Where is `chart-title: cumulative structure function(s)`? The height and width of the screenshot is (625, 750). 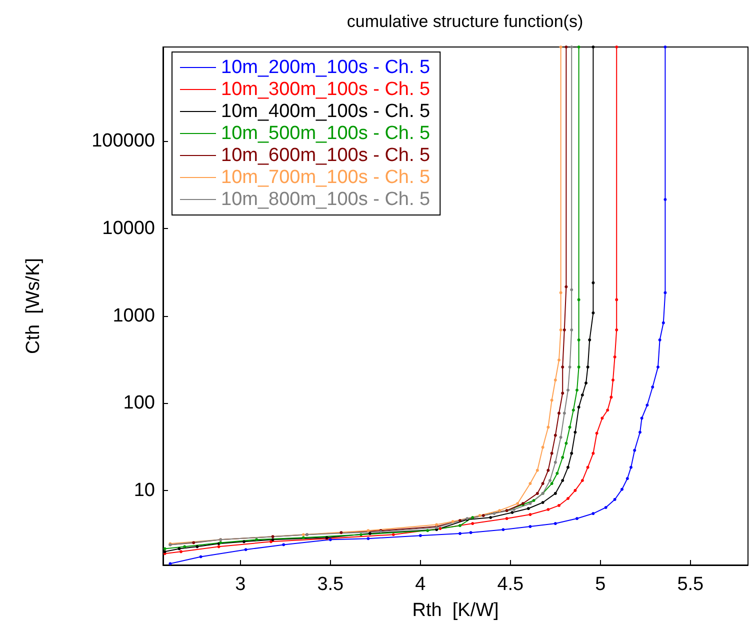
chart-title: cumulative structure function(s) is located at coordinates (465, 21).